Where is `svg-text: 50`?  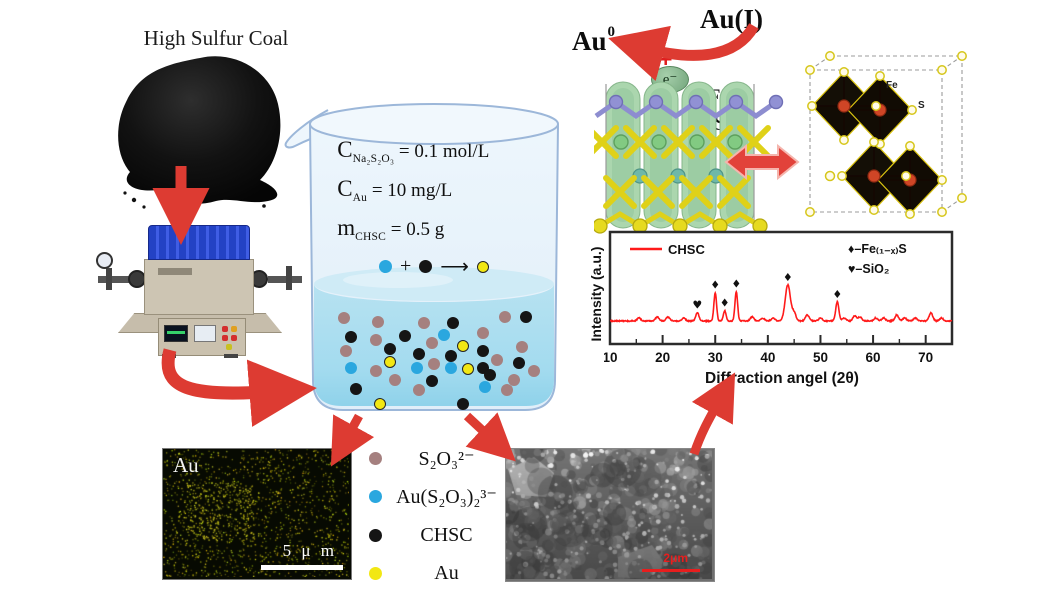
svg-text: 50 is located at coordinates (820, 357).